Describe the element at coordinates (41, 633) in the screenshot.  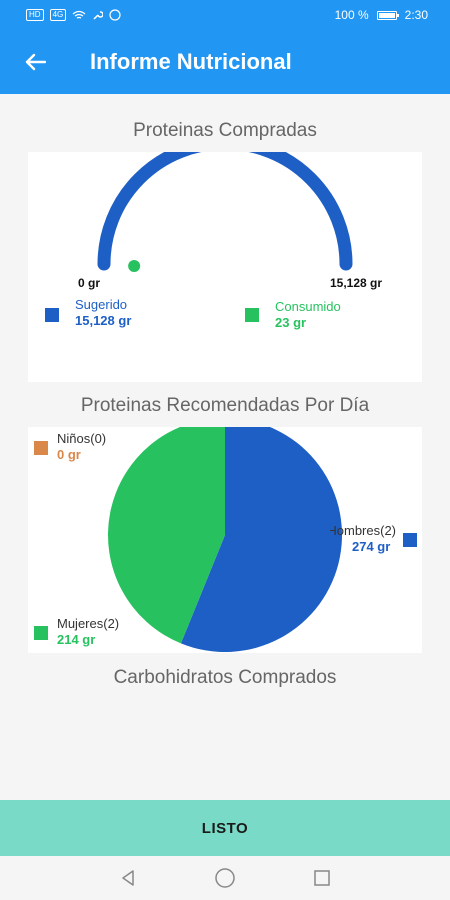
I see `legend-mujeres-swatch` at that location.